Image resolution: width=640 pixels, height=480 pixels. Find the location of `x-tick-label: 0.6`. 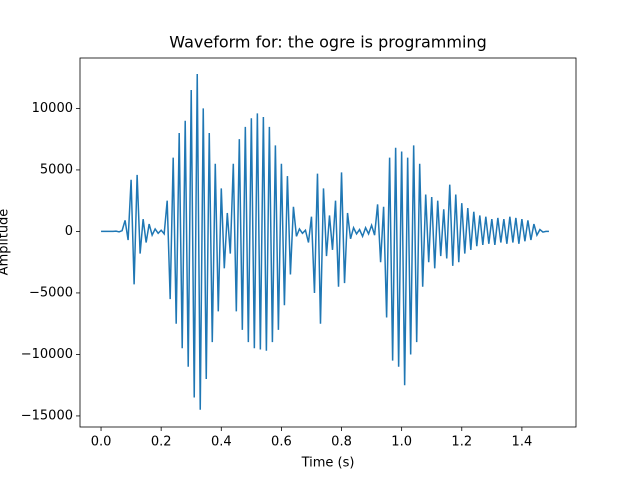

x-tick-label: 0.6 is located at coordinates (281, 442).